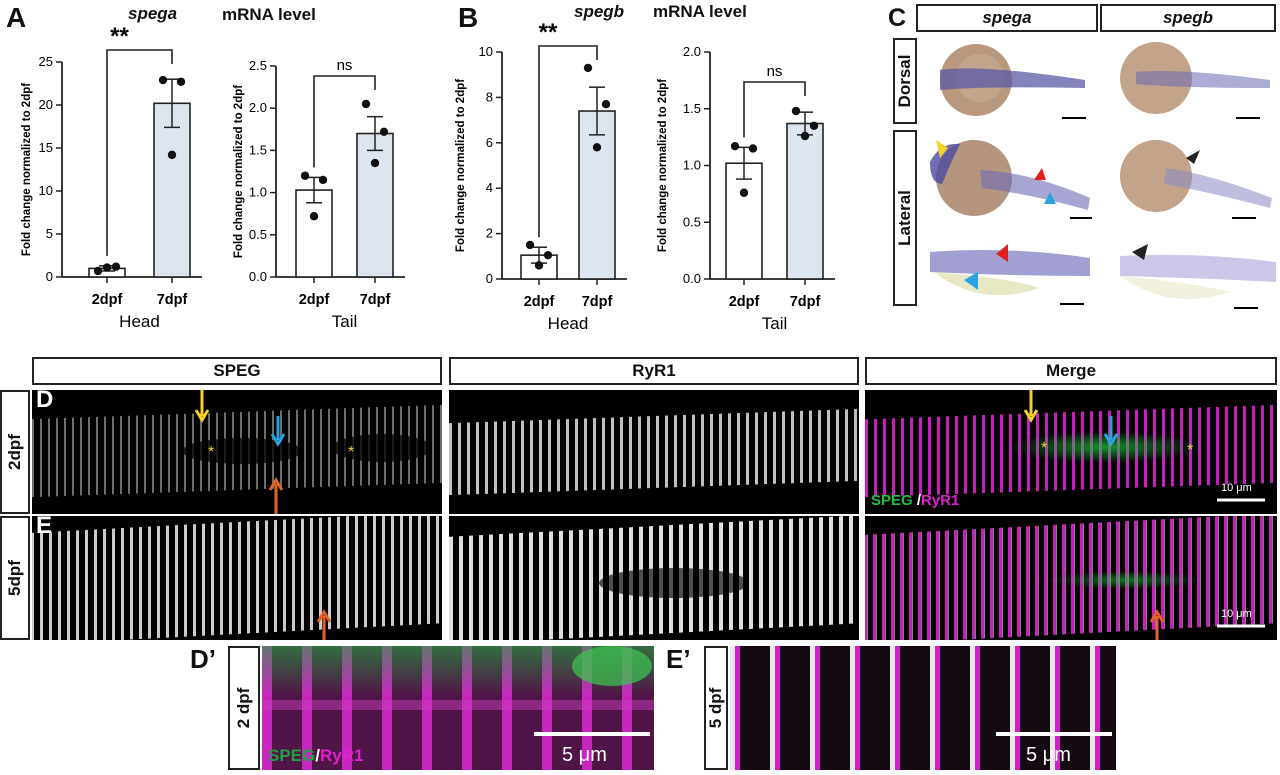 This screenshot has width=1280, height=775. What do you see at coordinates (923, 708) in the screenshot?
I see `inset-merge-5dpf: 5 μm` at bounding box center [923, 708].